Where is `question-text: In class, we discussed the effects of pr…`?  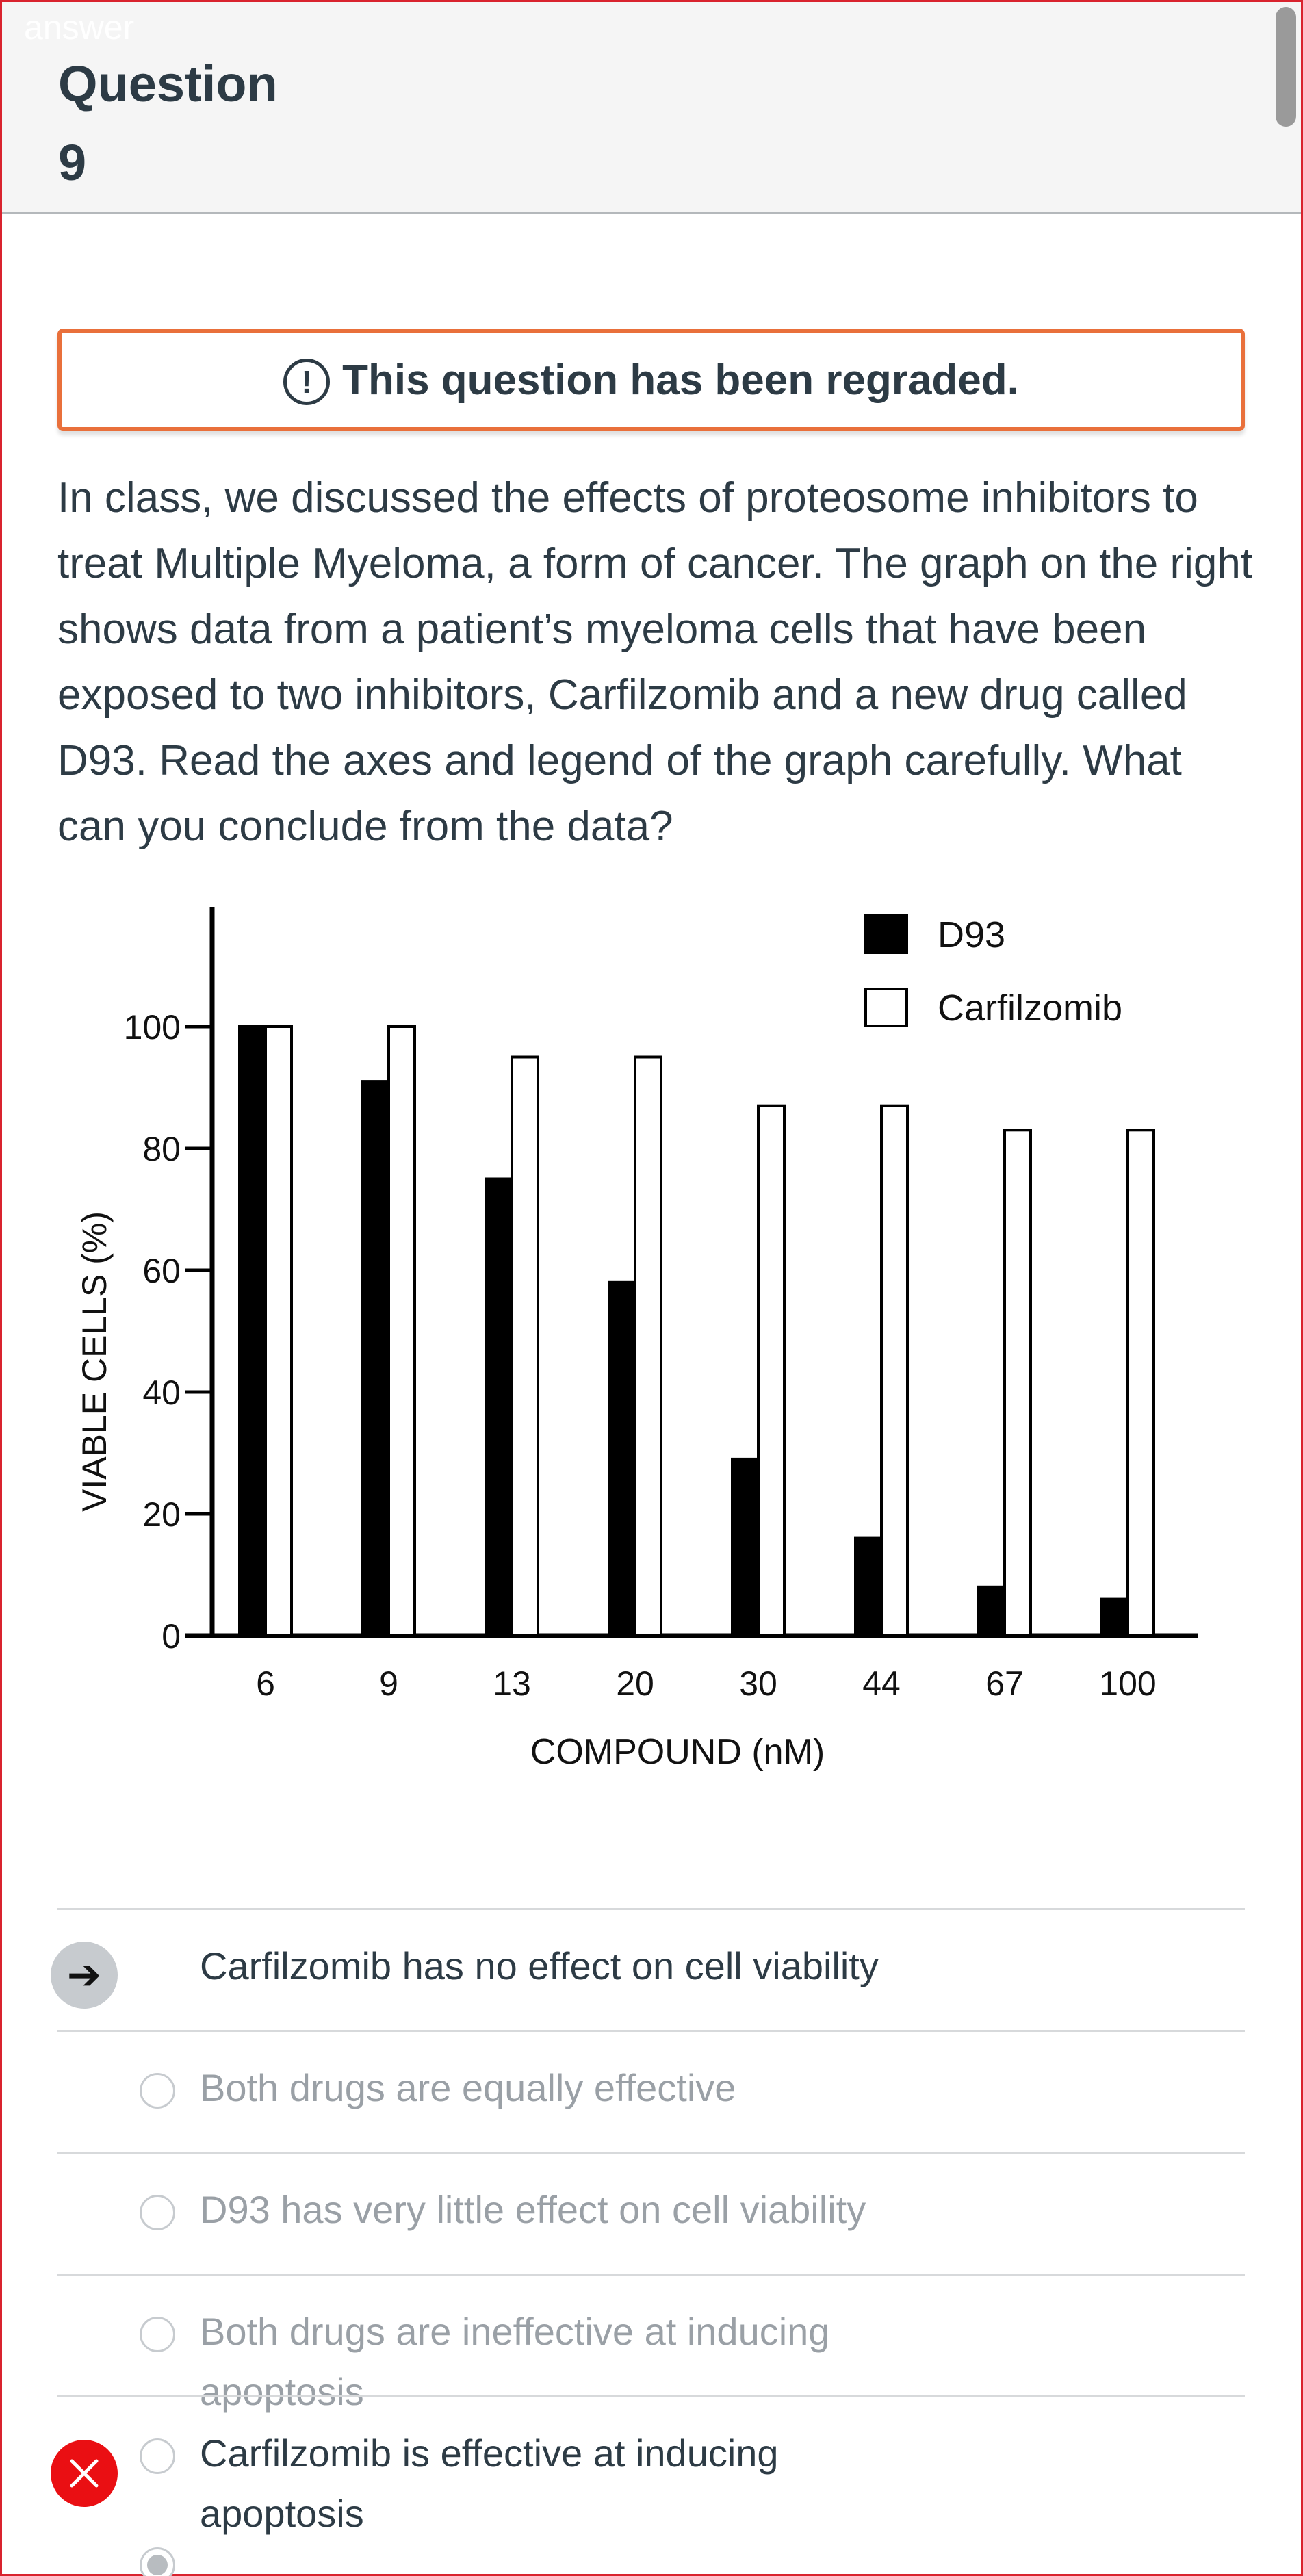 question-text: In class, we discussed the effects of pr… is located at coordinates (655, 662).